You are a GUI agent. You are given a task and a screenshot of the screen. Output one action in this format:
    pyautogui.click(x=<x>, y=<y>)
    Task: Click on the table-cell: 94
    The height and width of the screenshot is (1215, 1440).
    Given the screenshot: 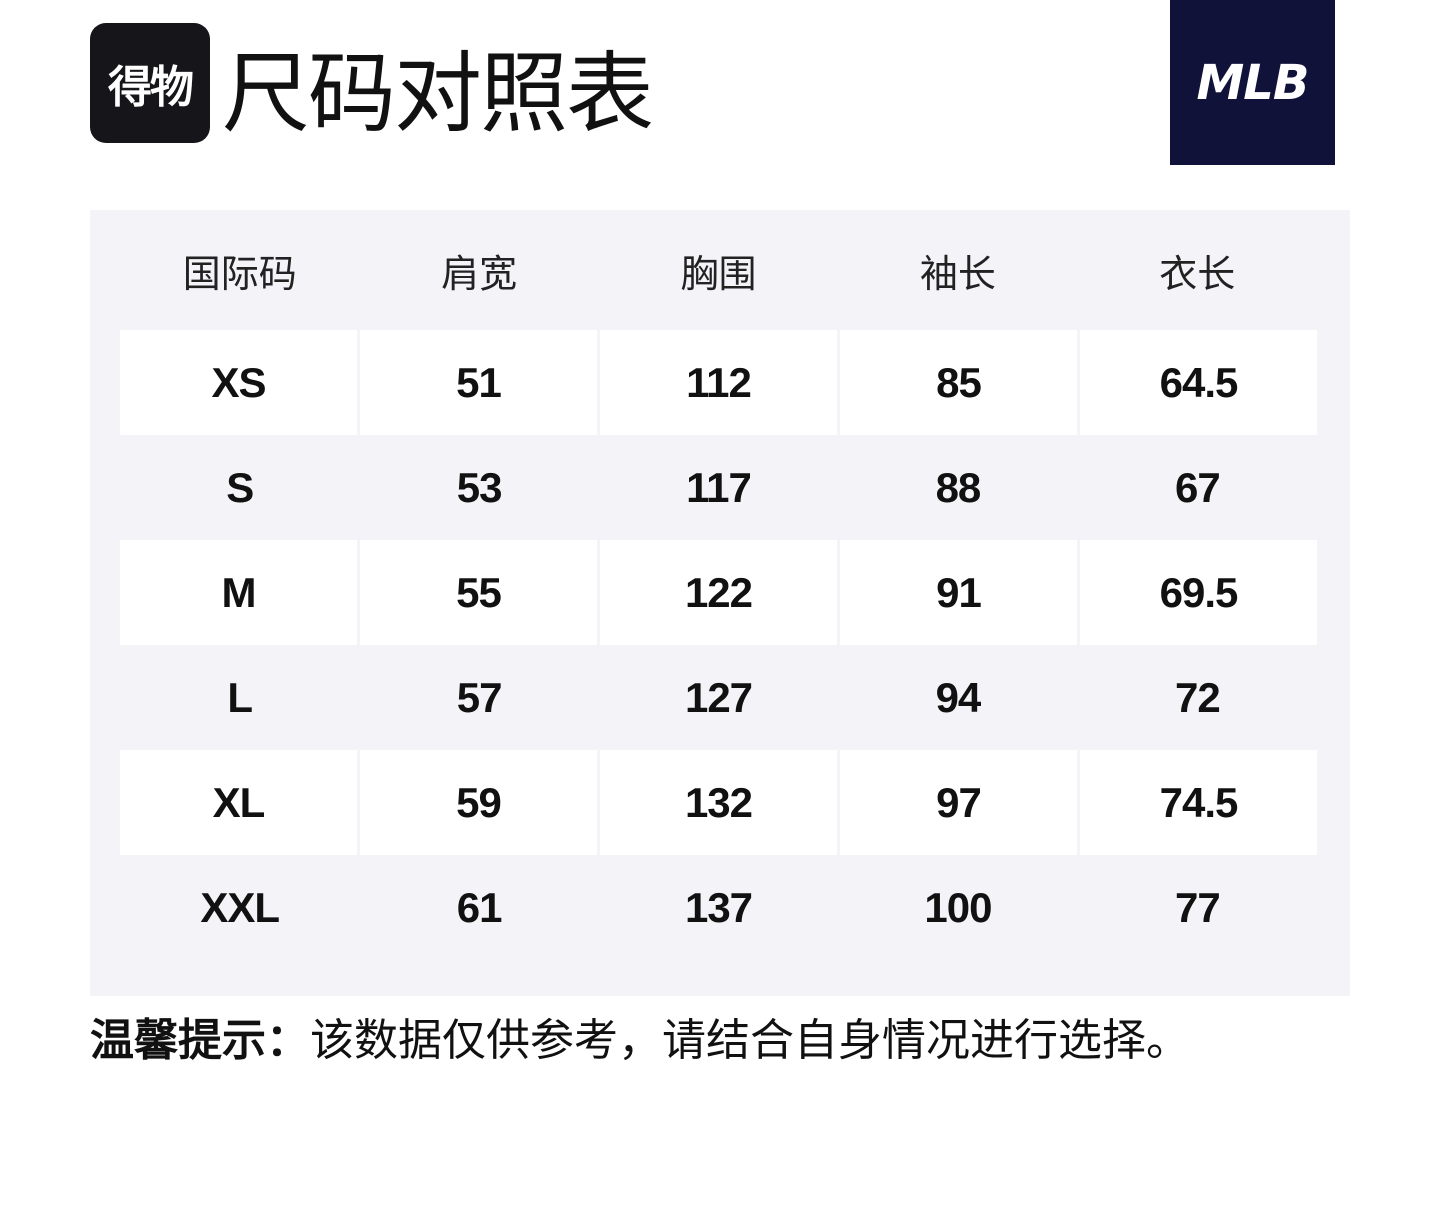 What is the action you would take?
    pyautogui.click(x=958, y=697)
    